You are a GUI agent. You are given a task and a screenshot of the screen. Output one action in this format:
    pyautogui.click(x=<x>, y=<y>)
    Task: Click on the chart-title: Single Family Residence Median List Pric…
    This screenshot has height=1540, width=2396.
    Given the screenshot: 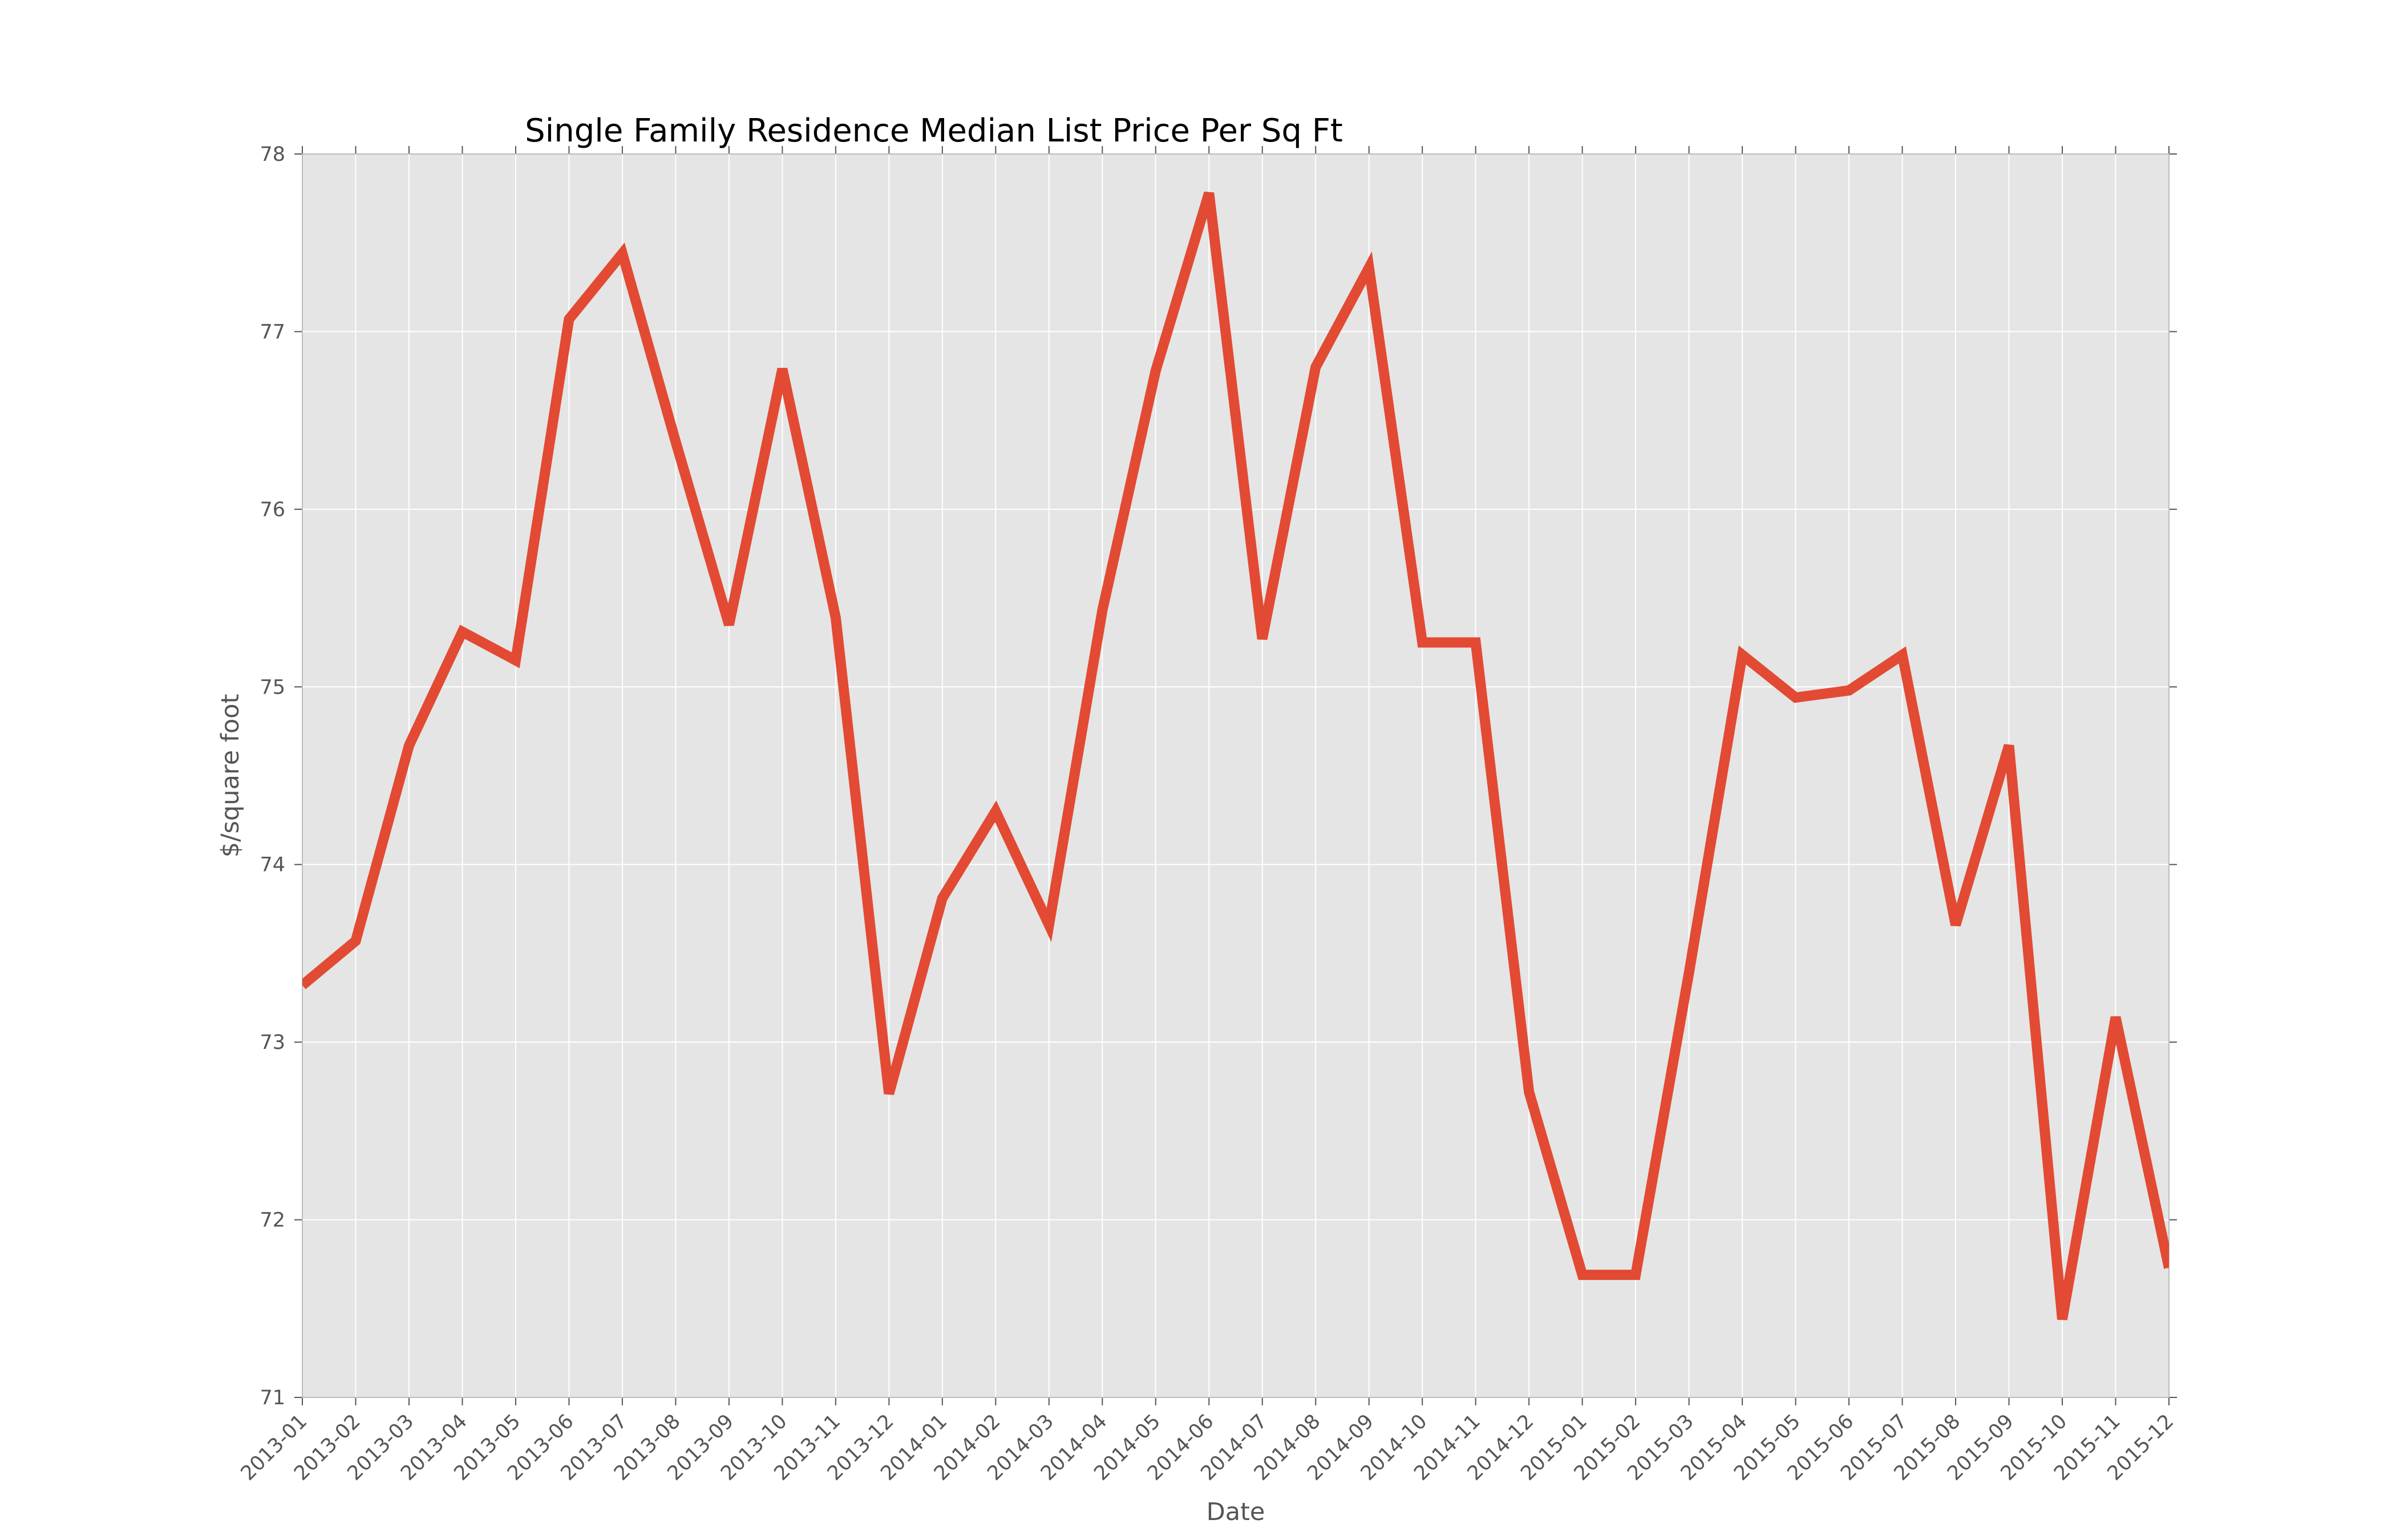 What is the action you would take?
    pyautogui.click(x=934, y=130)
    